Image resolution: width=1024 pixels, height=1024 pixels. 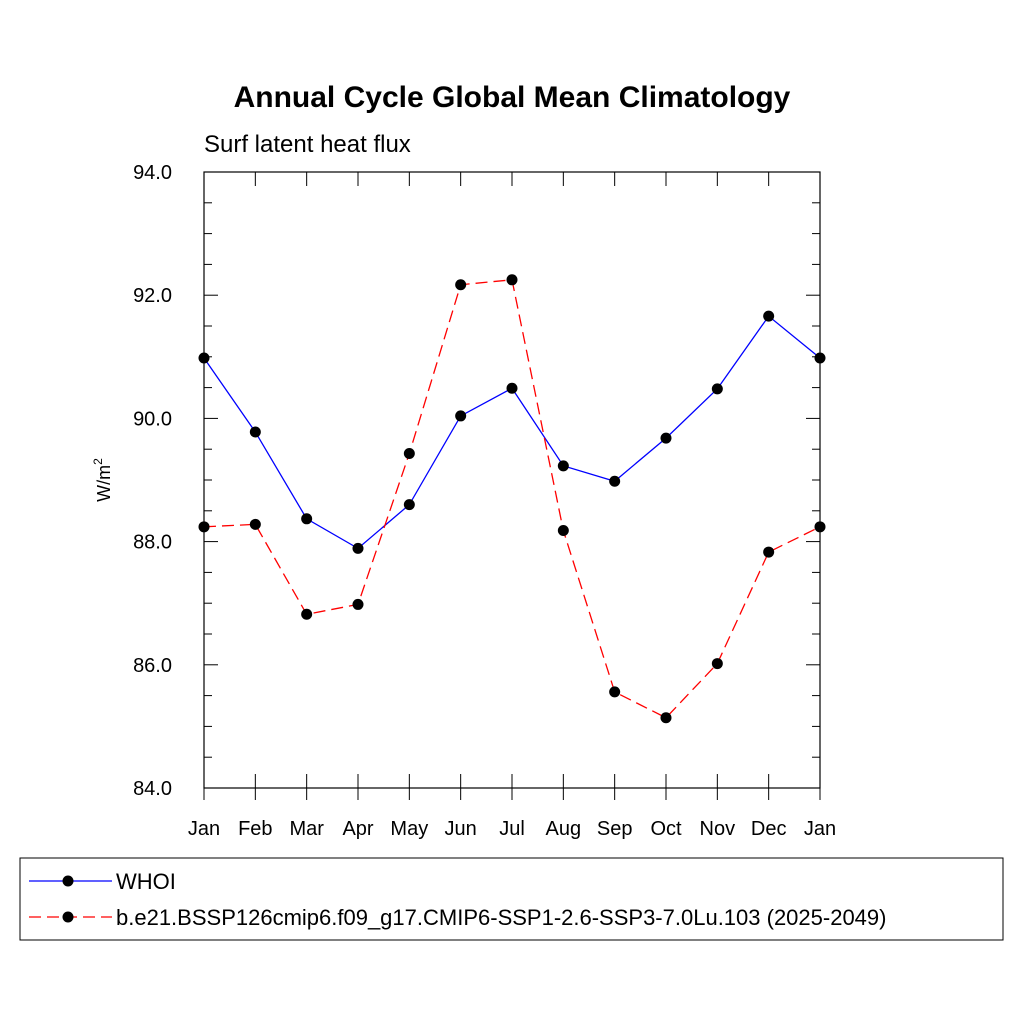 I want to click on x-tick-label: Sep, so click(x=615, y=829).